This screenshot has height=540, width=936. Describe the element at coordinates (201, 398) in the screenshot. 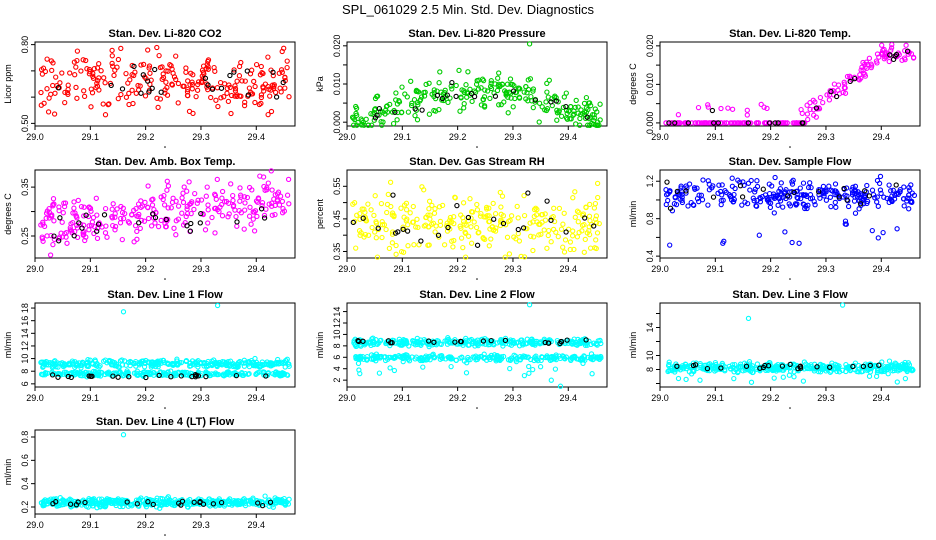

I see `x-tick-label: 29.3` at that location.